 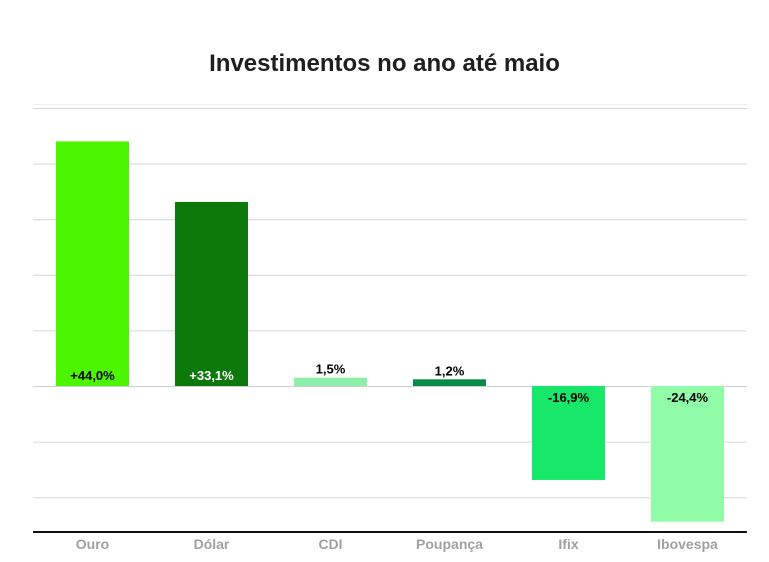 I want to click on data-label: -16,9%, so click(x=569, y=397).